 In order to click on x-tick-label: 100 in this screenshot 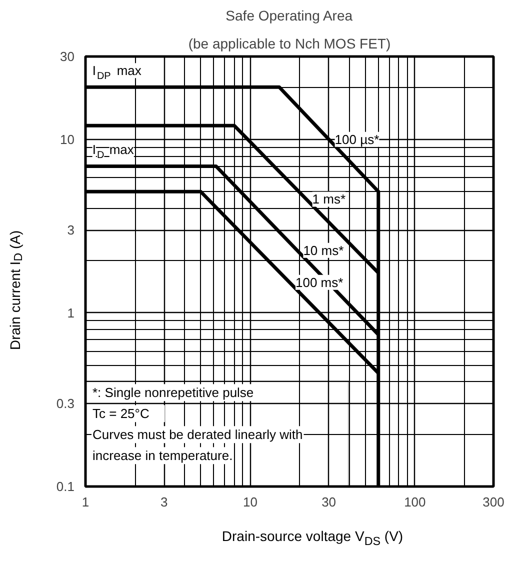, I will do `click(415, 502)`.